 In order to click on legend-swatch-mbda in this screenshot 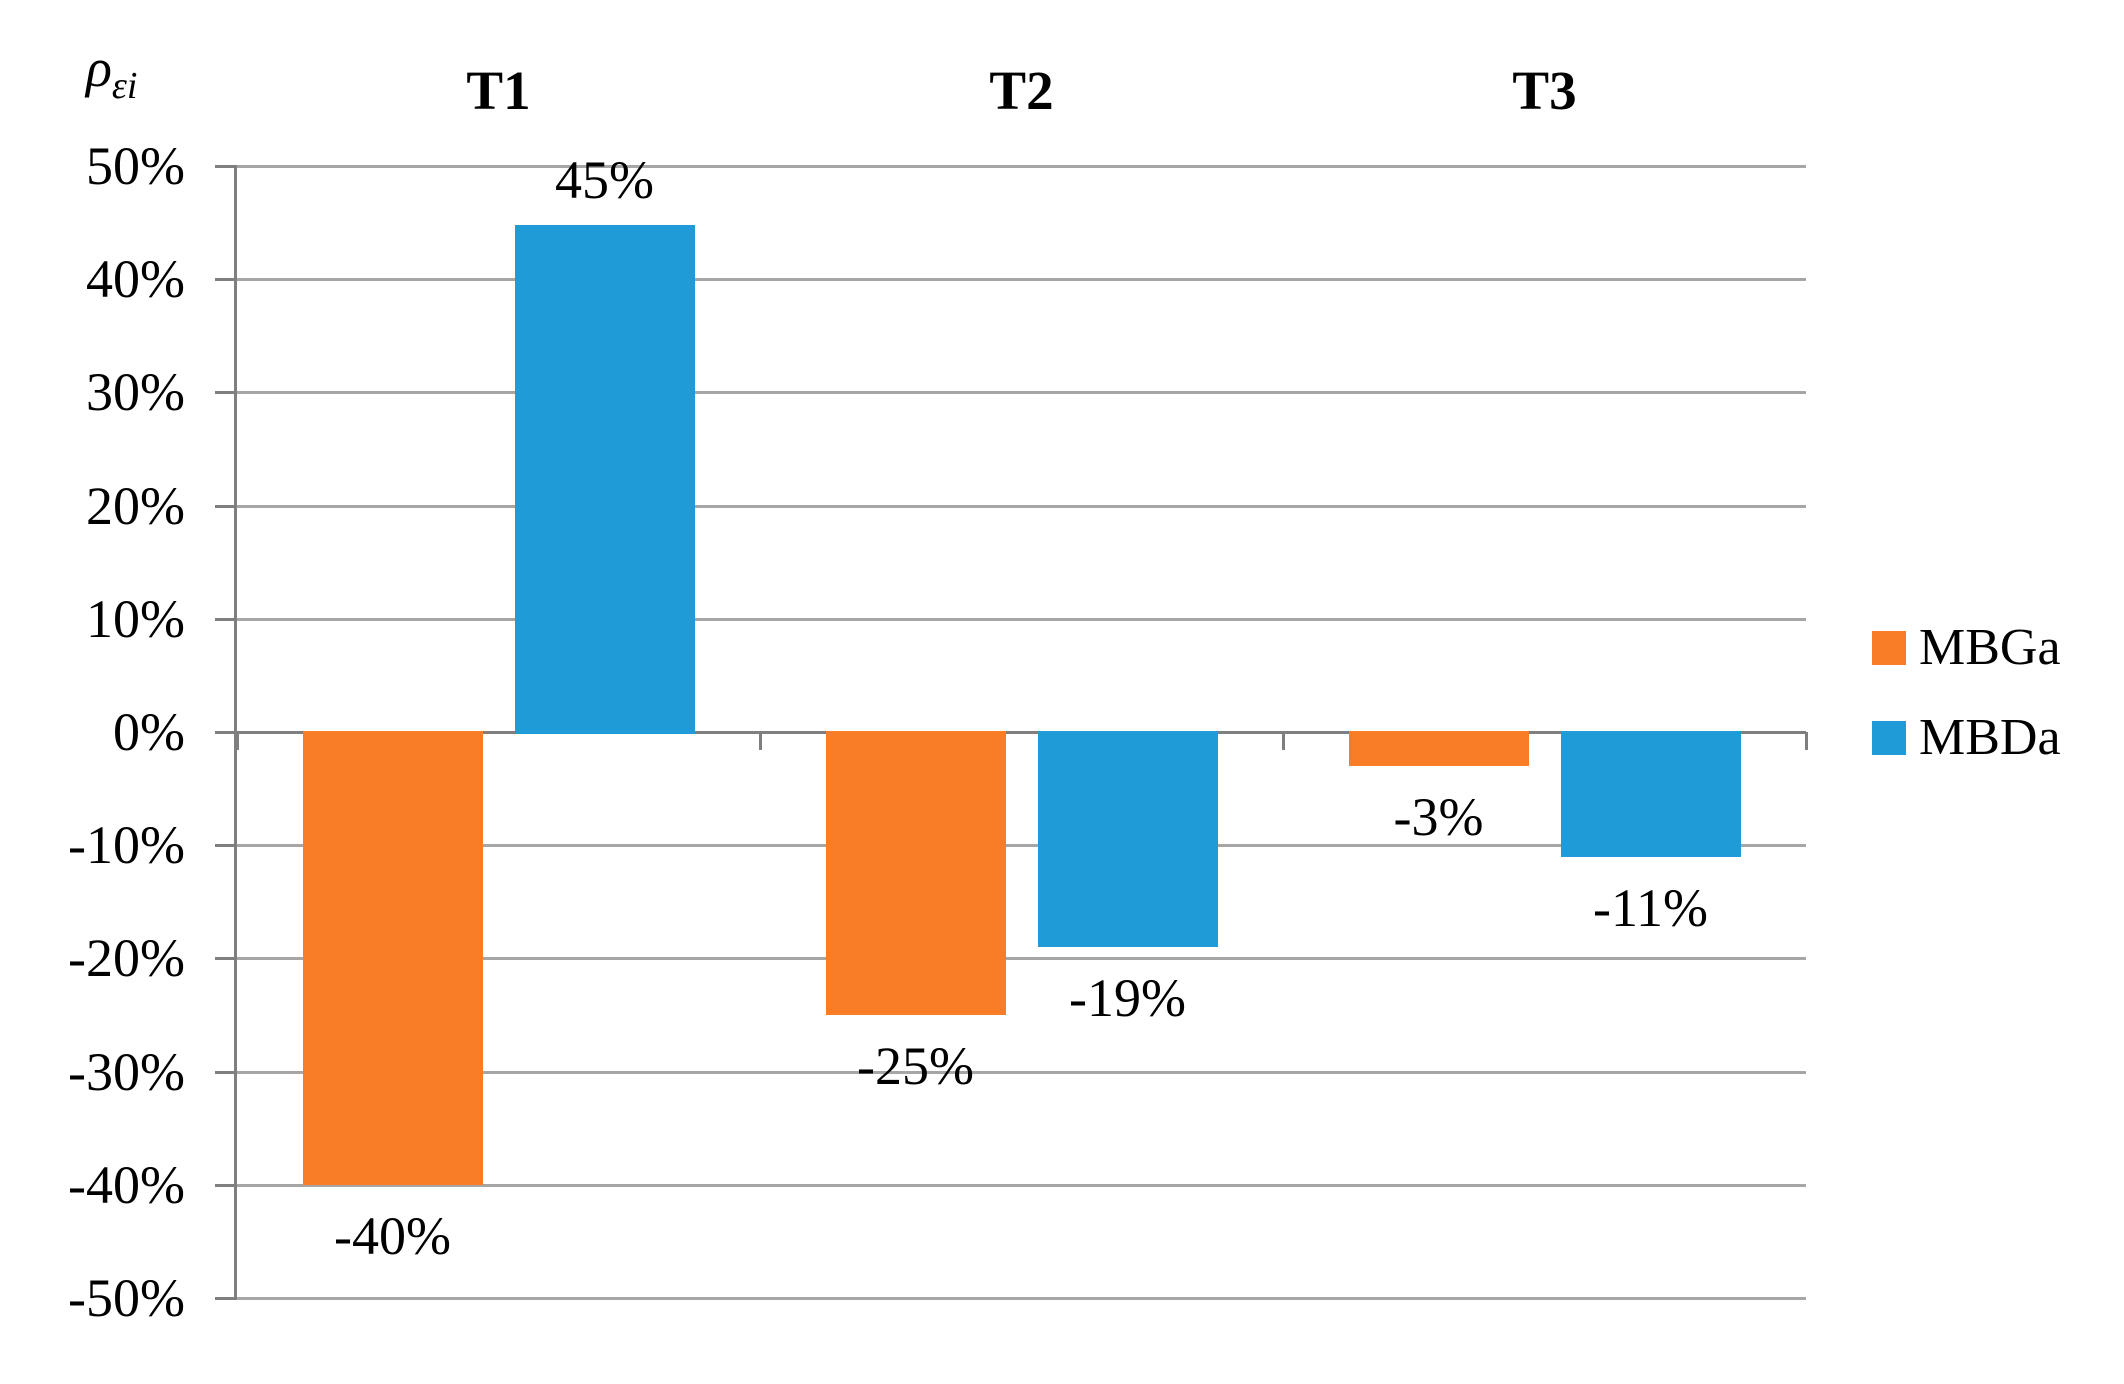, I will do `click(1889, 738)`.